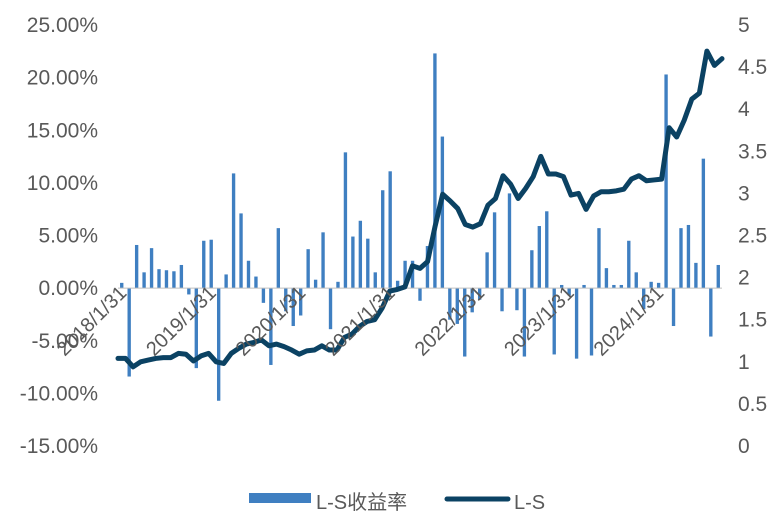  What do you see at coordinates (280, 498) in the screenshot?
I see `legend-bar-swatch` at bounding box center [280, 498].